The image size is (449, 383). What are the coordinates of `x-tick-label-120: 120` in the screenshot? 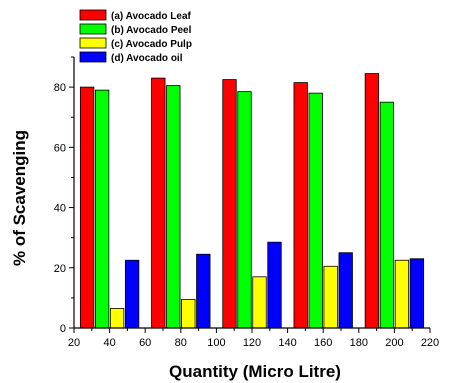 It's located at (252, 343).